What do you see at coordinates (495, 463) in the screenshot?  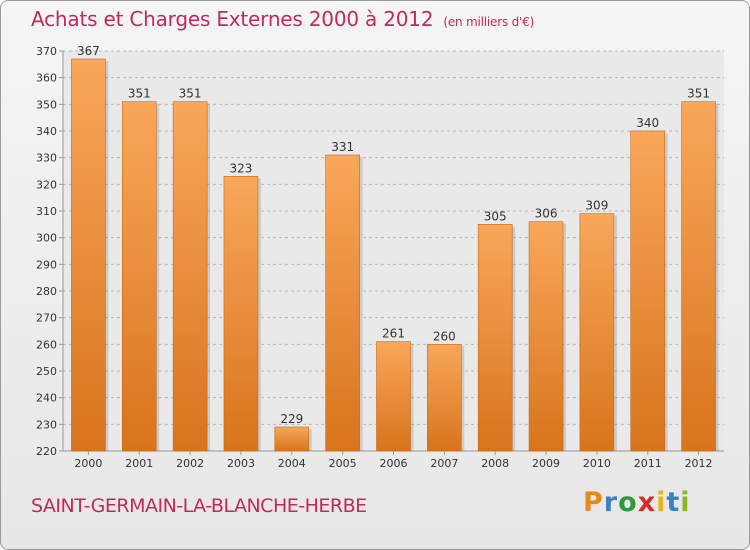 I see `x-tick-label: 2008` at bounding box center [495, 463].